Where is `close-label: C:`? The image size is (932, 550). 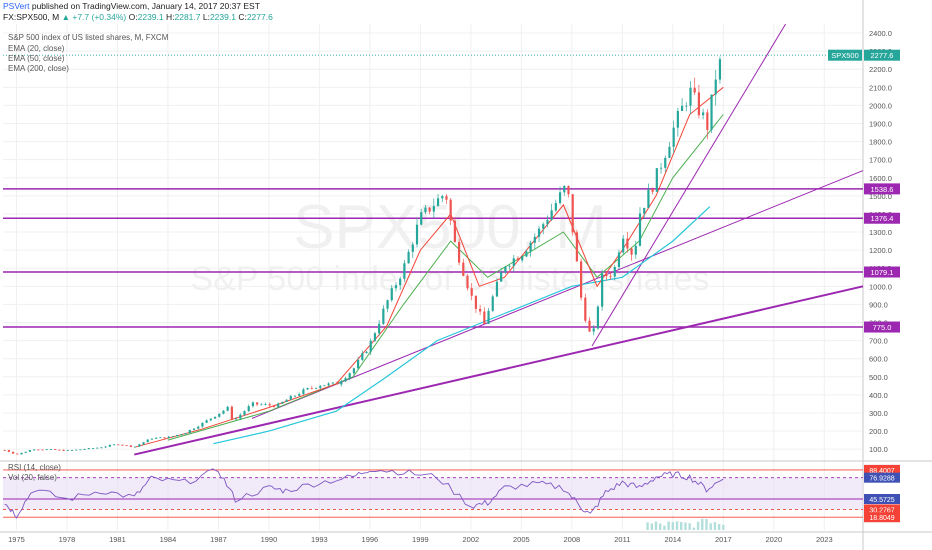
close-label: C: is located at coordinates (242, 17).